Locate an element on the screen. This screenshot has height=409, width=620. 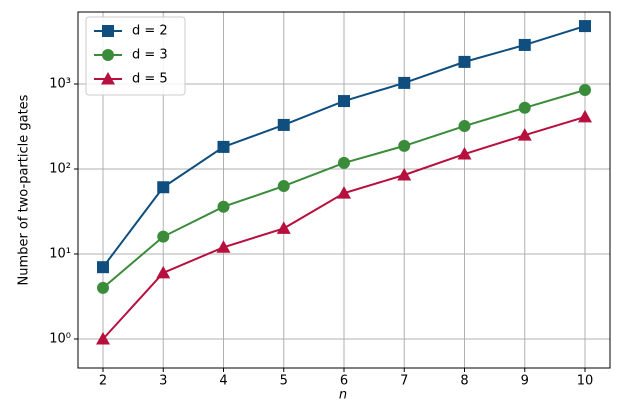
y-tick-label: 10⁰ is located at coordinates (60, 339).